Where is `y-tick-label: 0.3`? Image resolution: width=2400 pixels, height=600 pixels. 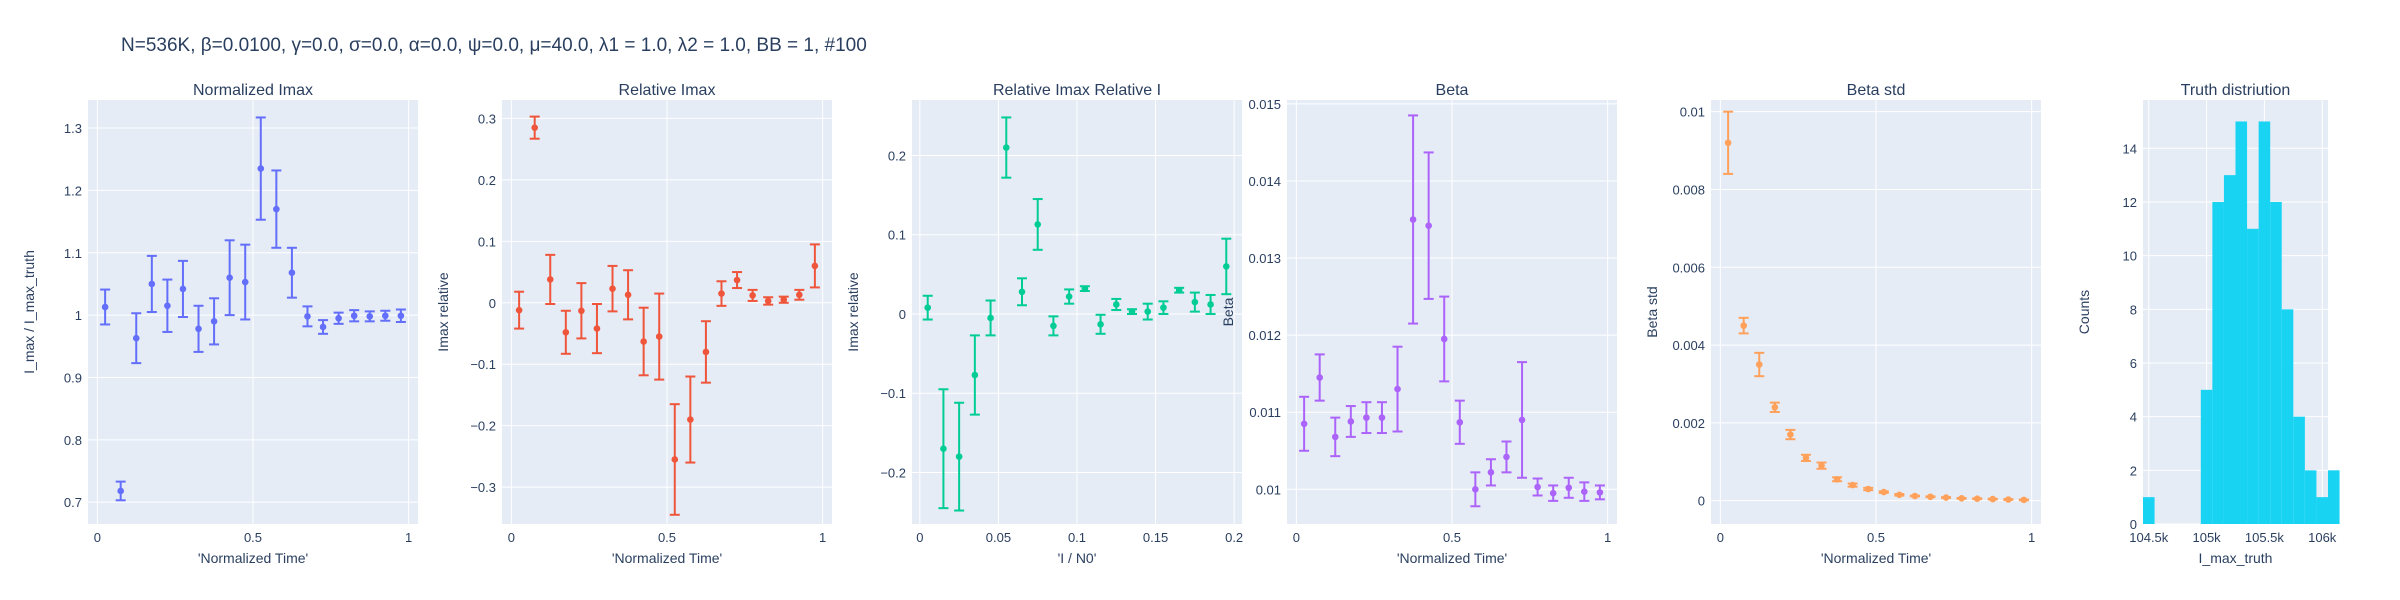
y-tick-label: 0.3 is located at coordinates (487, 118).